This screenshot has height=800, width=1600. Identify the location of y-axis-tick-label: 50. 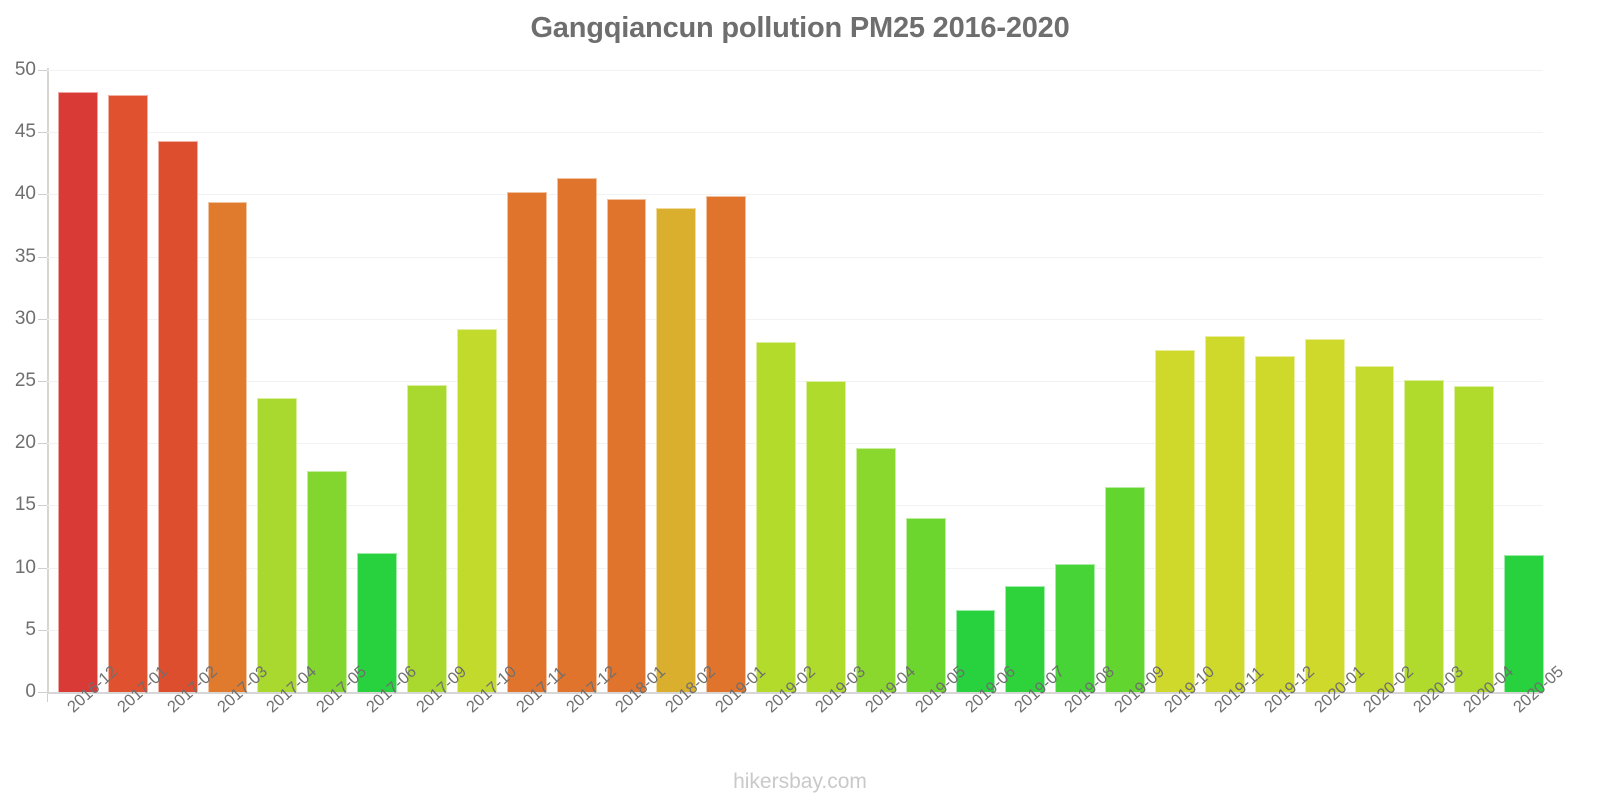
(25, 69).